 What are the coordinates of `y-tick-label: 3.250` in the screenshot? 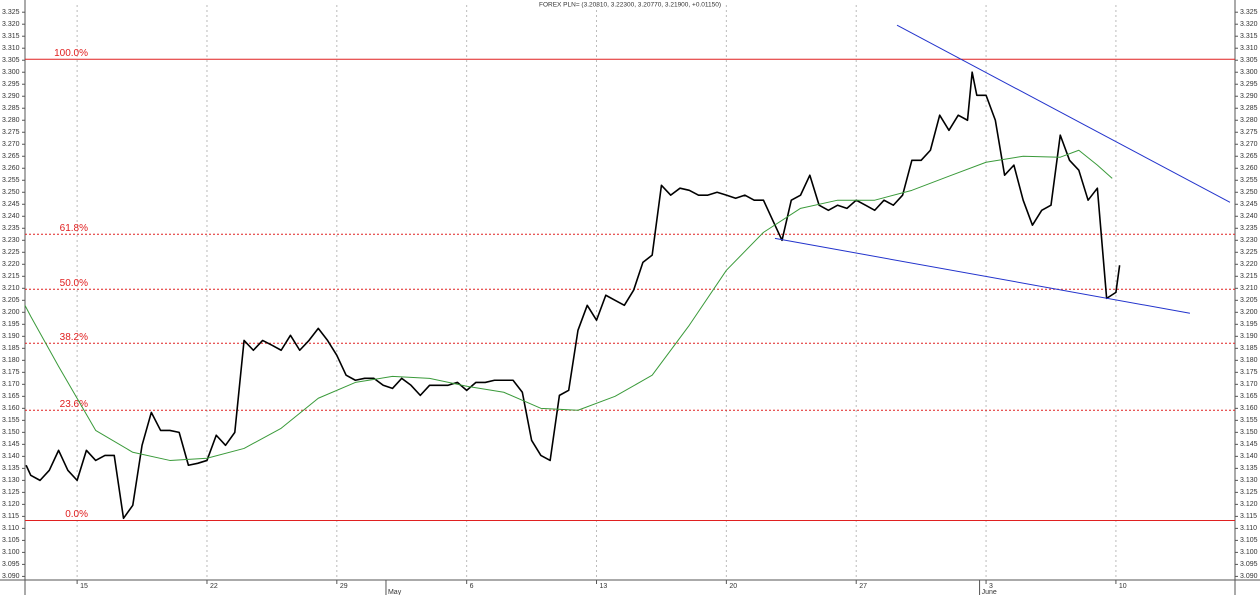 It's located at (1249, 192).